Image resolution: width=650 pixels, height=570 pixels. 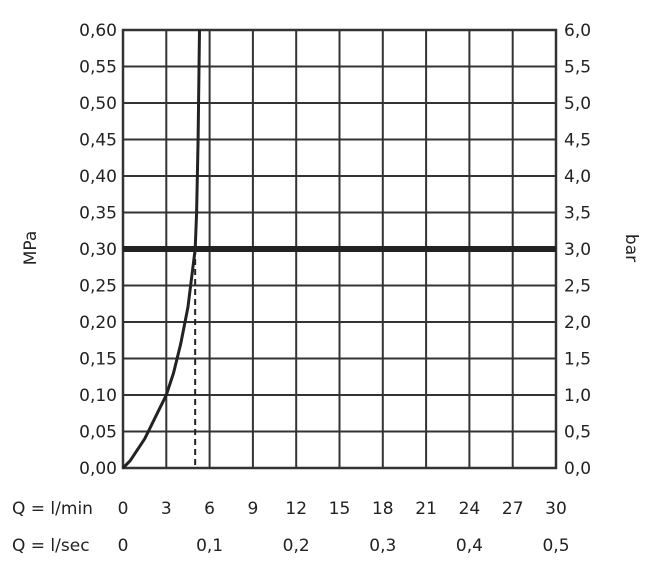 What do you see at coordinates (382, 546) in the screenshot?
I see `x-lsec-tick-label: 0,3` at bounding box center [382, 546].